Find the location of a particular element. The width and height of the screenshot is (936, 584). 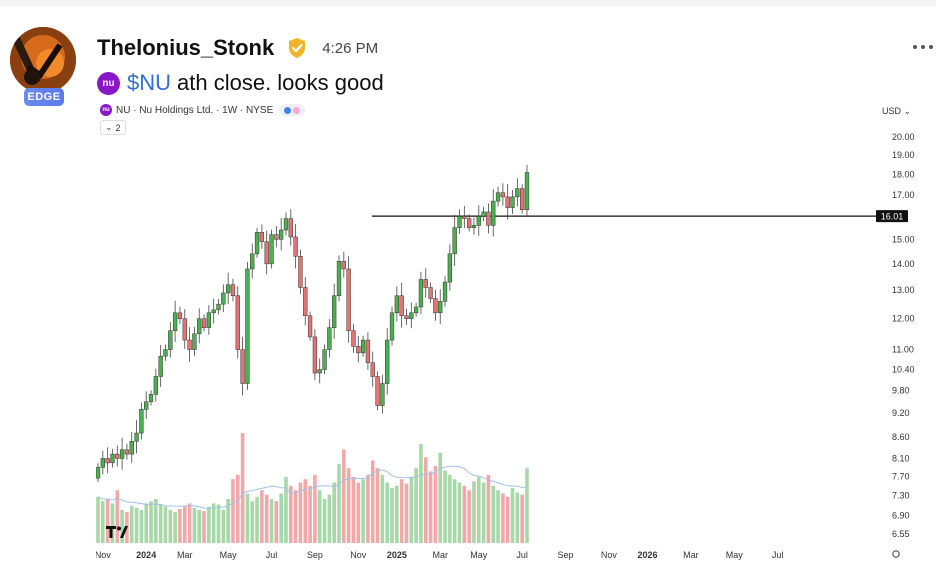

chart-settings-icon is located at coordinates (896, 554).